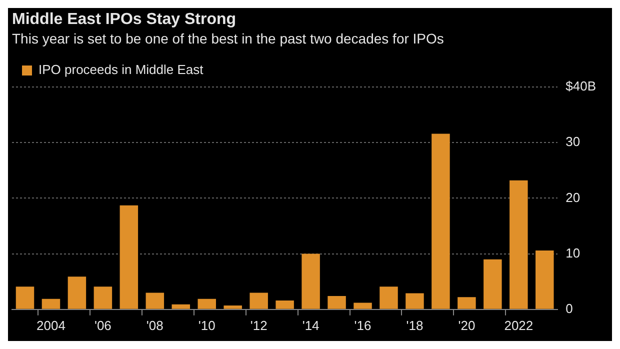 The width and height of the screenshot is (620, 349). Describe the element at coordinates (155, 325) in the screenshot. I see `x-tick-label: '08` at that location.